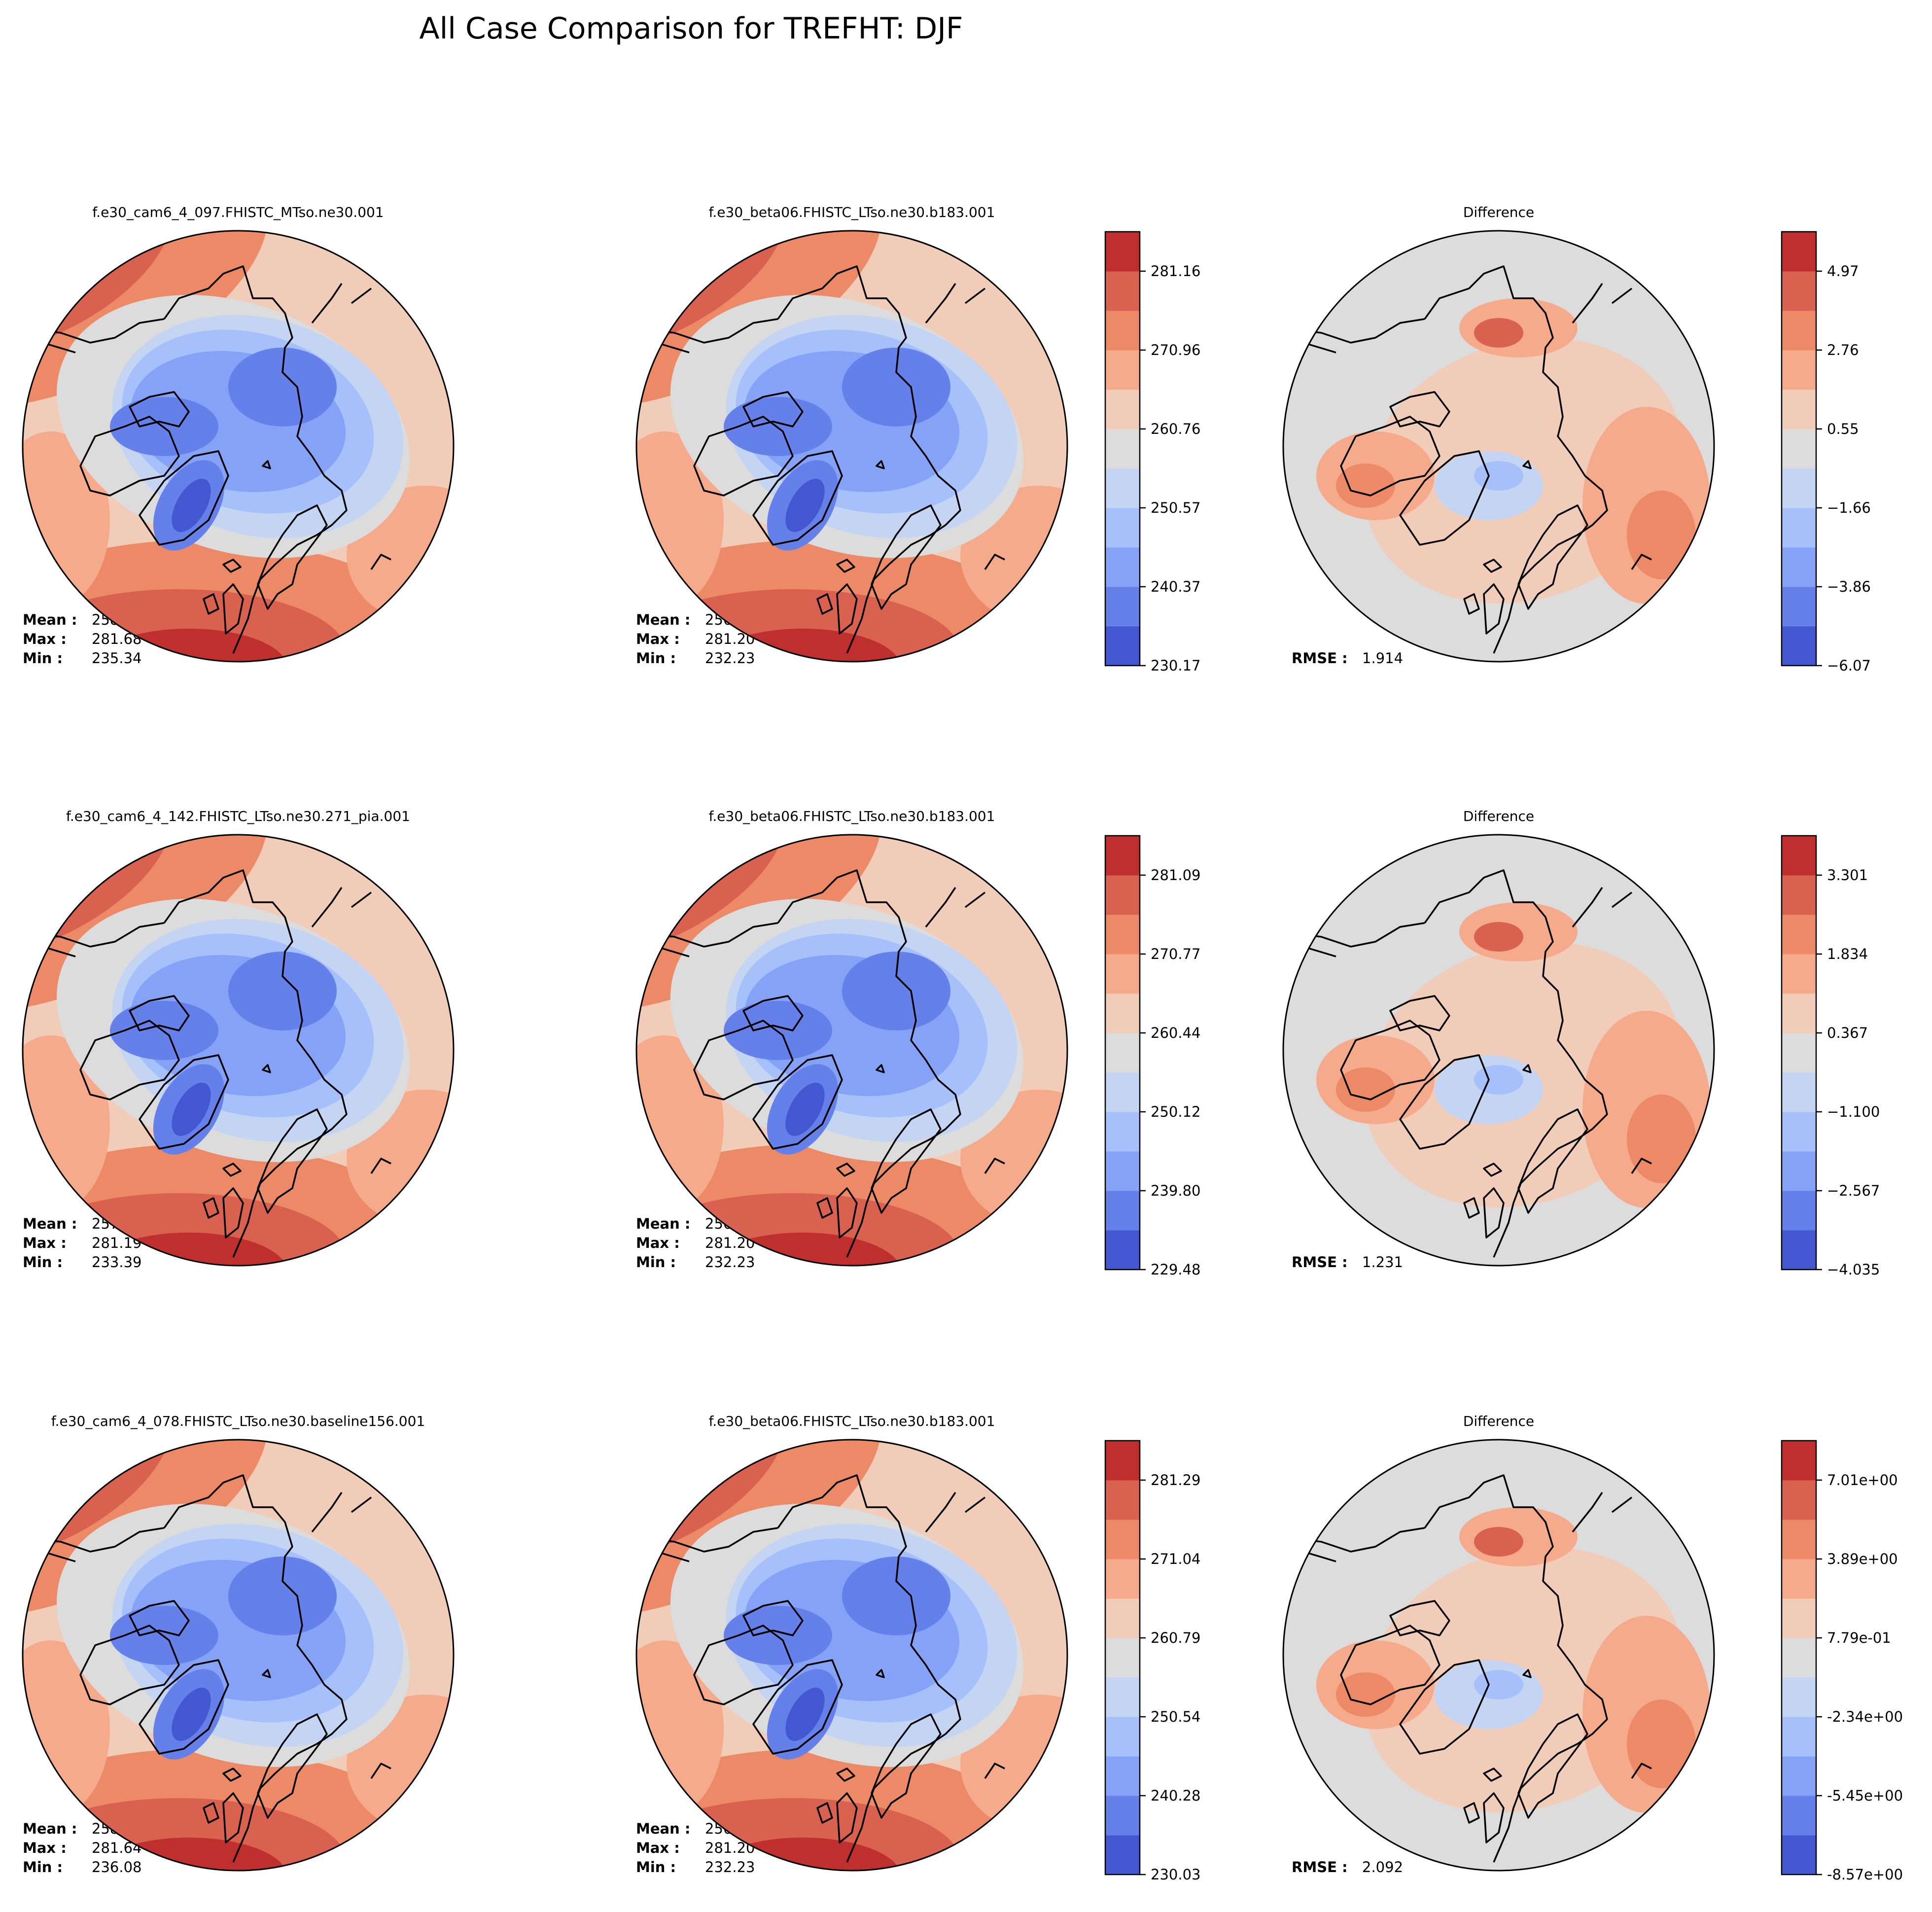 This screenshot has width=1932, height=1912. I want to click on colorbar-tick-label: 2.76, so click(1843, 350).